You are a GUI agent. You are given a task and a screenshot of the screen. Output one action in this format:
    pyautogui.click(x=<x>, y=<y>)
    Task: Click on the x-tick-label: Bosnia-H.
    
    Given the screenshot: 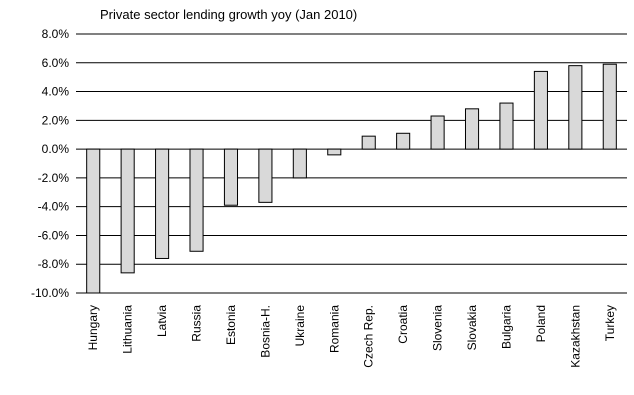 What is the action you would take?
    pyautogui.click(x=265, y=331)
    